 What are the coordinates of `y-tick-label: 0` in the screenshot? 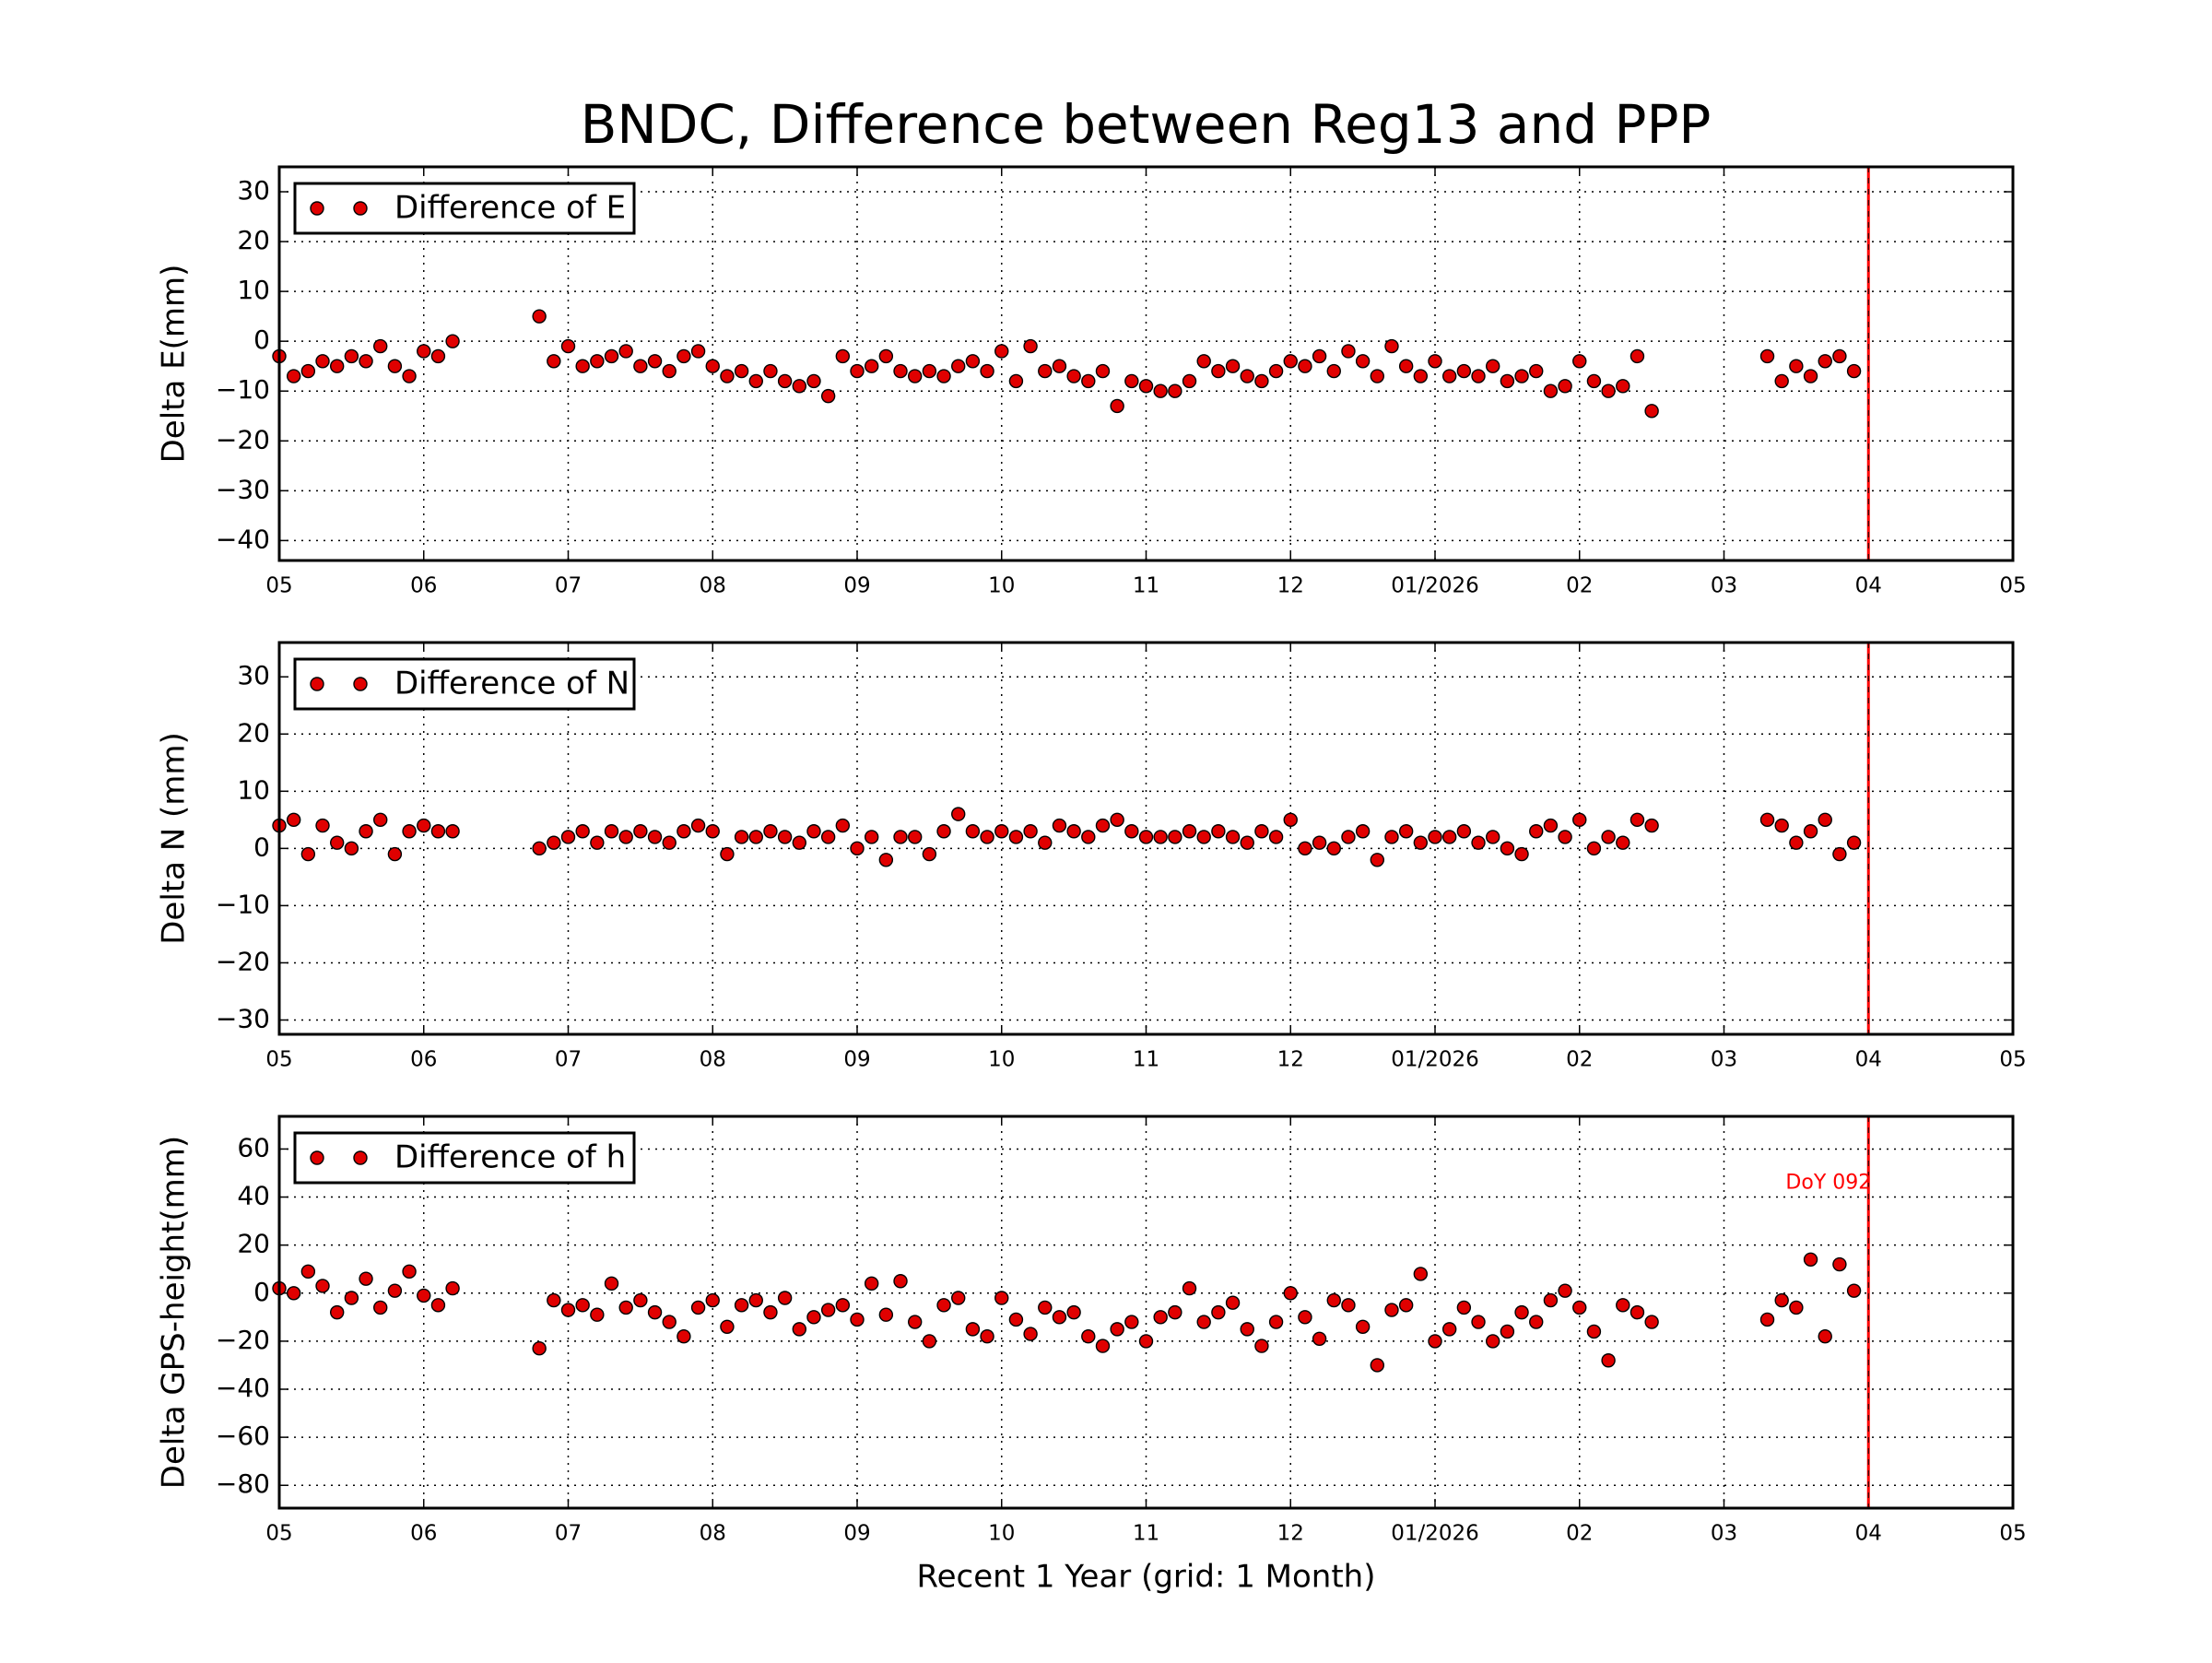 It's located at (261, 339).